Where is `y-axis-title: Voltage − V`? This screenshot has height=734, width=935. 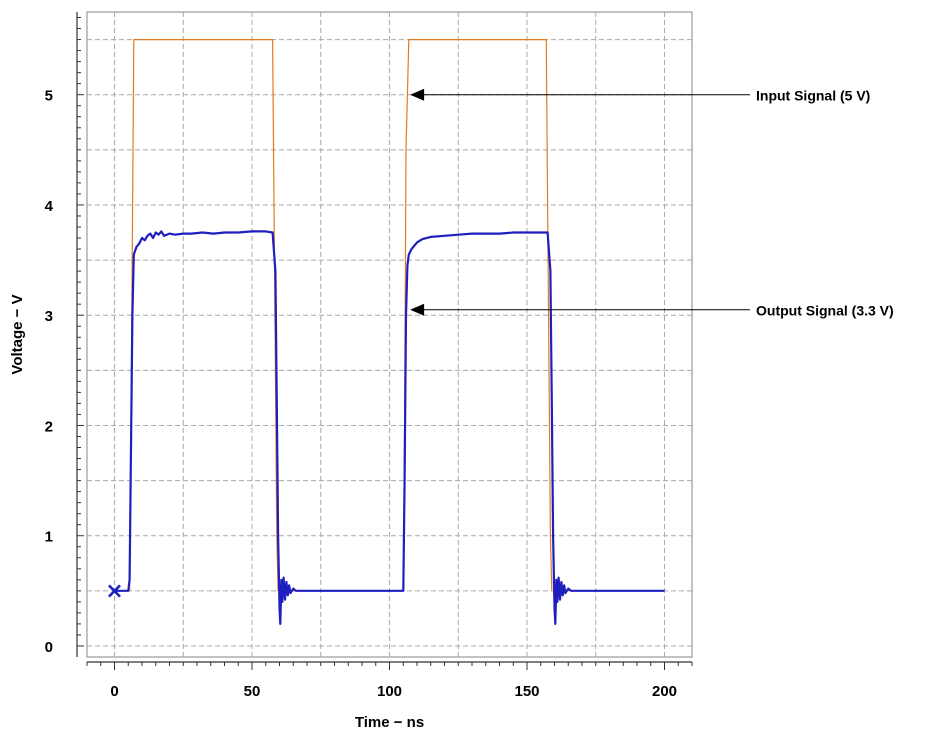
y-axis-title: Voltage − V is located at coordinates (17, 334).